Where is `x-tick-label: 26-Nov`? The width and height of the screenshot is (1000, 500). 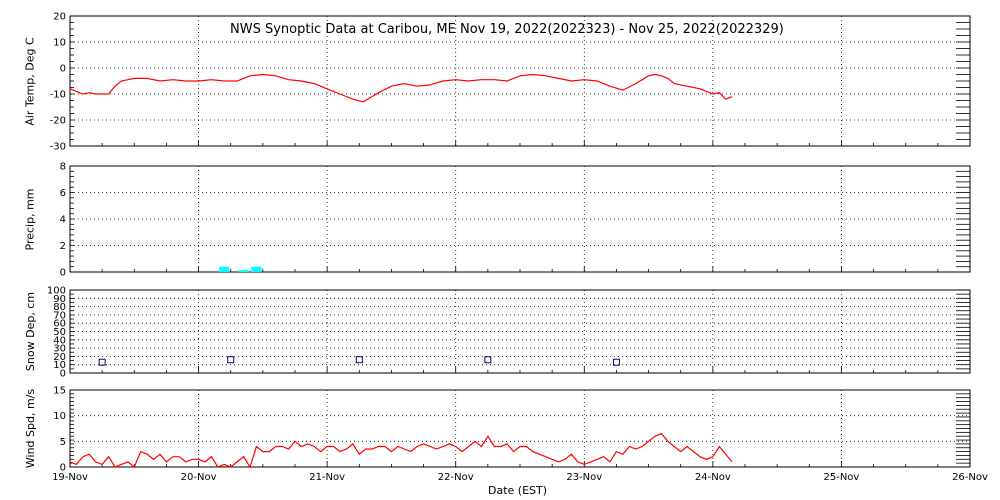
x-tick-label: 26-Nov is located at coordinates (970, 477).